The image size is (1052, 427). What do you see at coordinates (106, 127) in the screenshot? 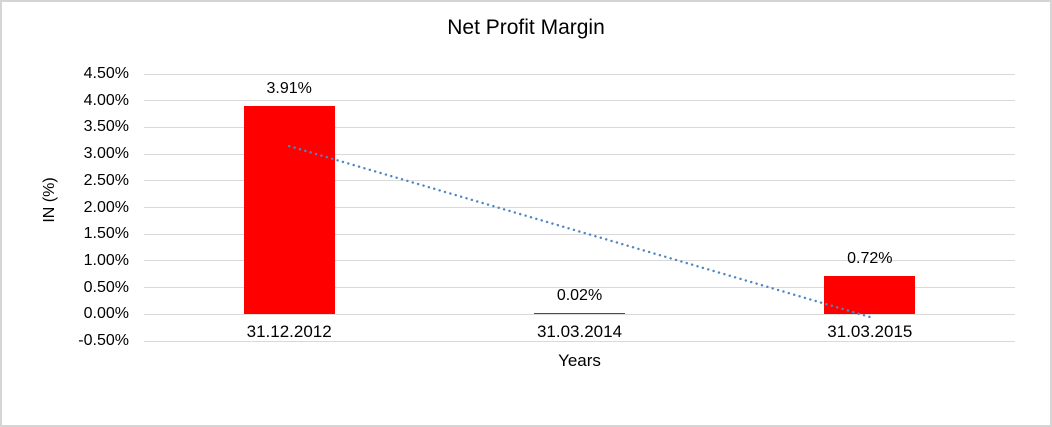
I see `y-tick-label: 3.50%` at bounding box center [106, 127].